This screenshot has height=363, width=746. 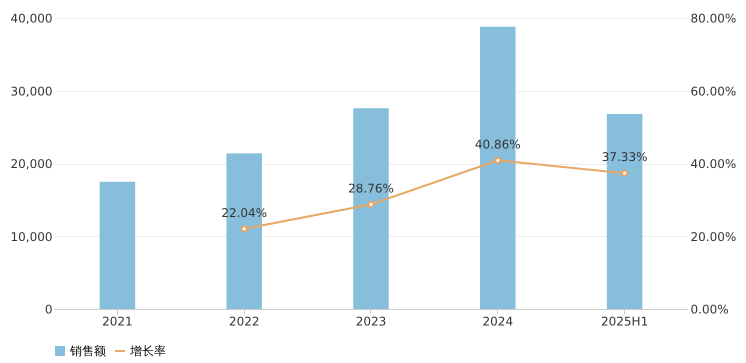 What do you see at coordinates (713, 237) in the screenshot?
I see `y2-tick-label: 20.00%` at bounding box center [713, 237].